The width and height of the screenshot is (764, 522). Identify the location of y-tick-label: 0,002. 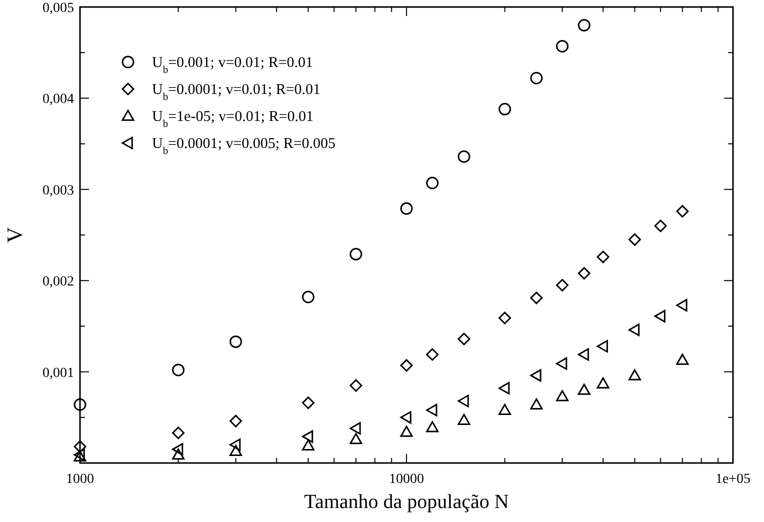
(58, 282).